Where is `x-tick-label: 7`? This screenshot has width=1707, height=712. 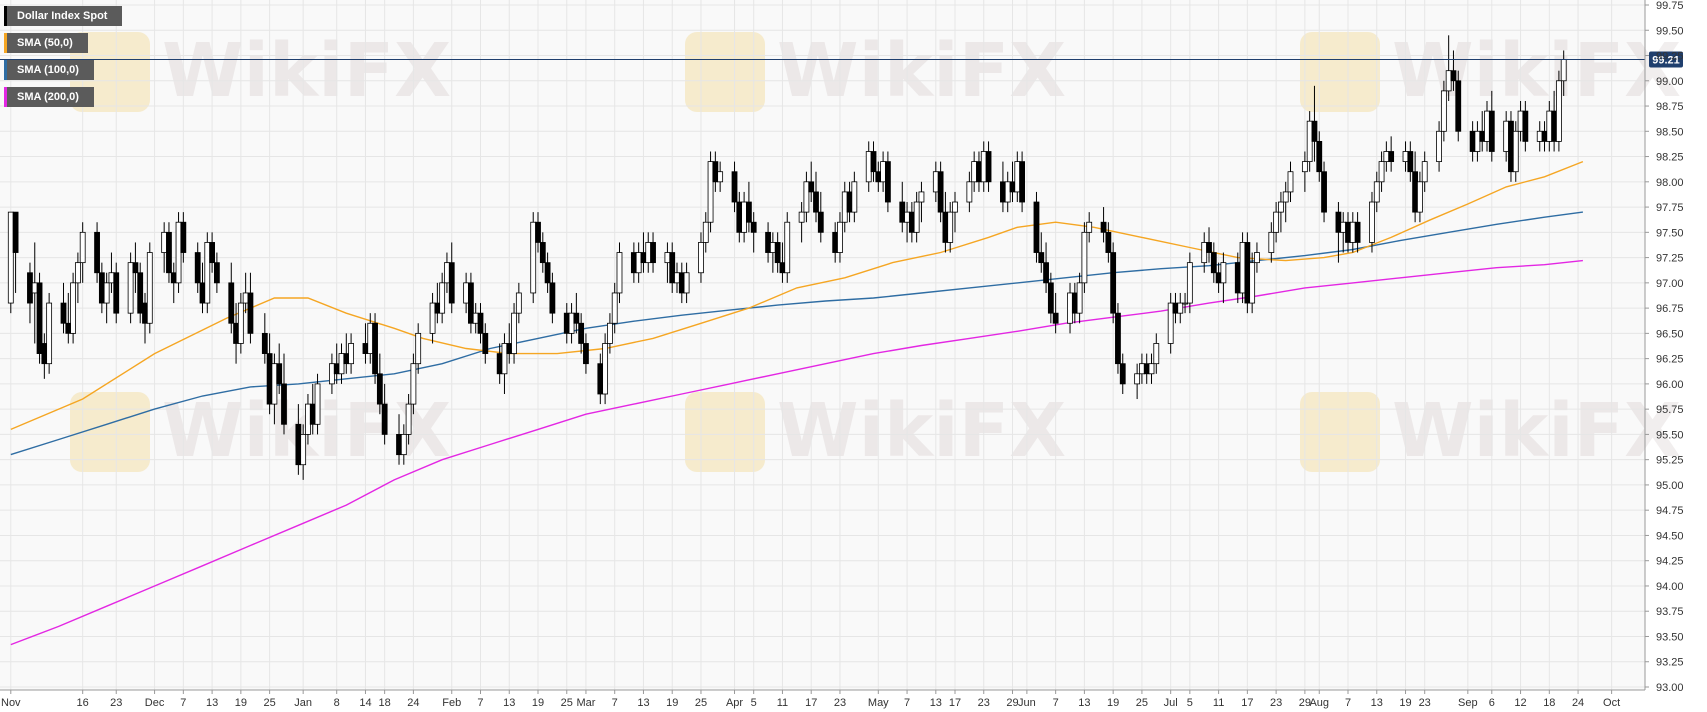 x-tick-label: 7 is located at coordinates (907, 703).